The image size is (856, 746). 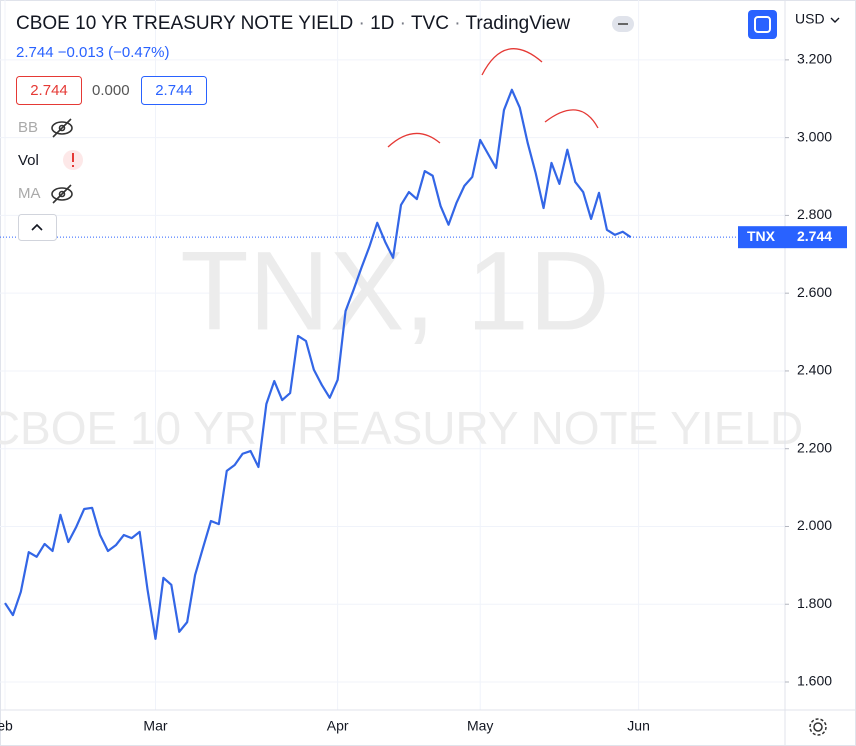 I want to click on symbol-tag, so click(x=761, y=237).